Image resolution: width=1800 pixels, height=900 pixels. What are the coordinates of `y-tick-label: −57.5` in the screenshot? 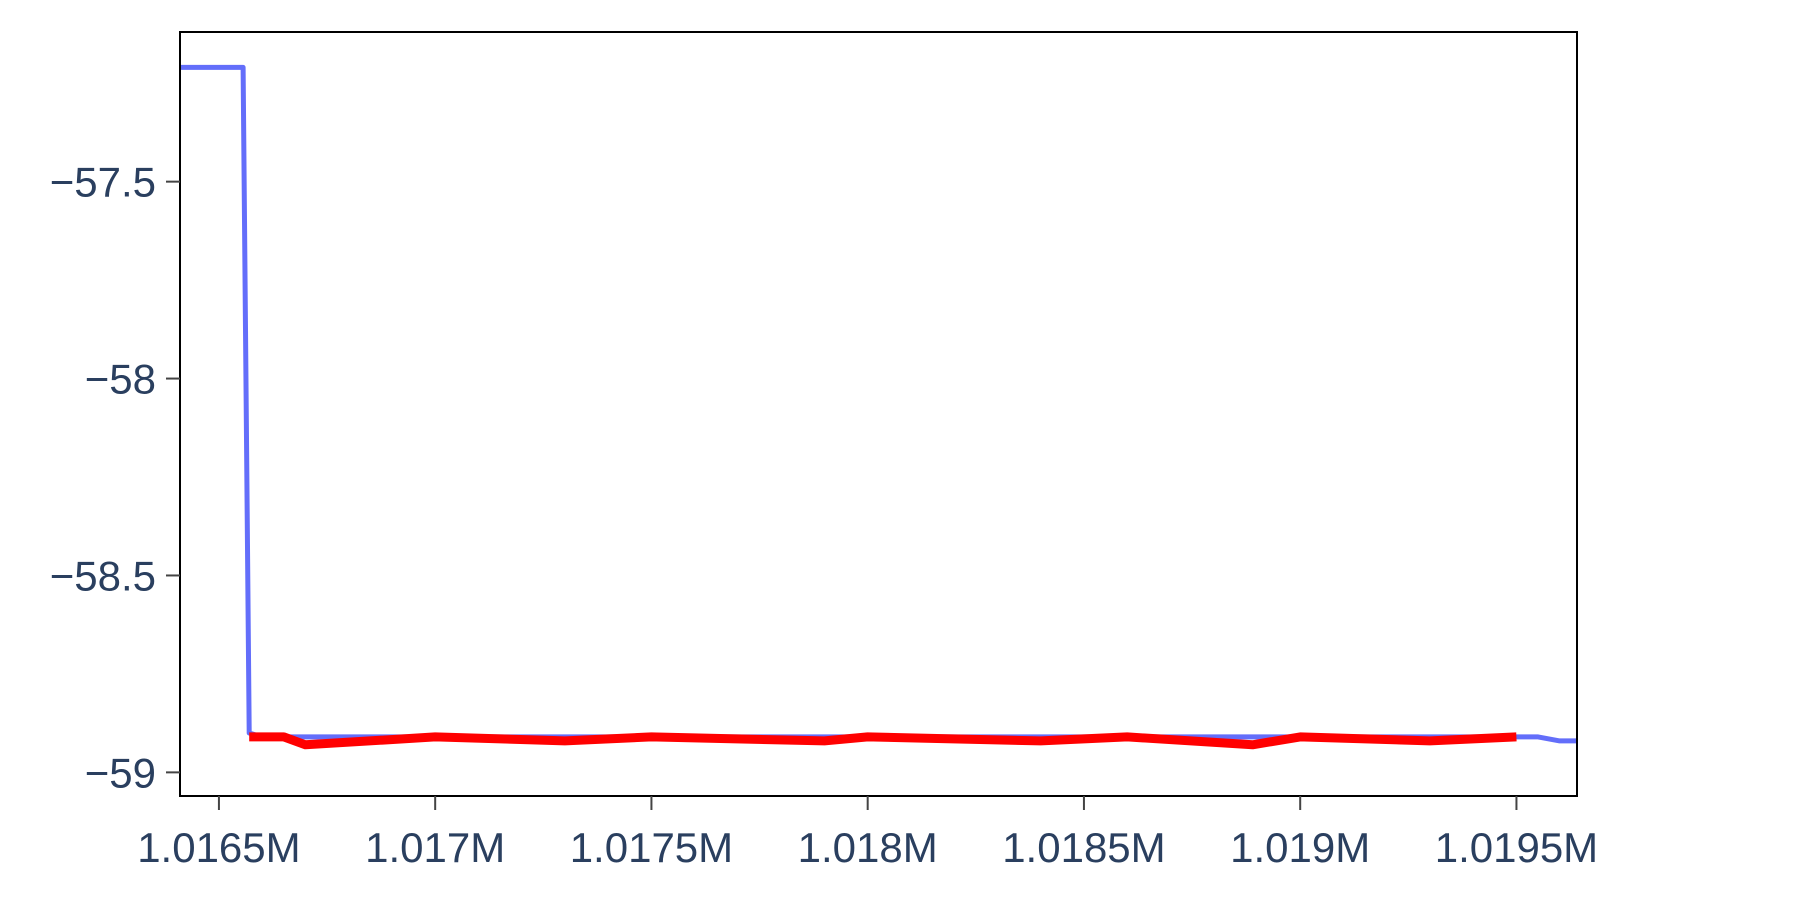 It's located at (103, 182).